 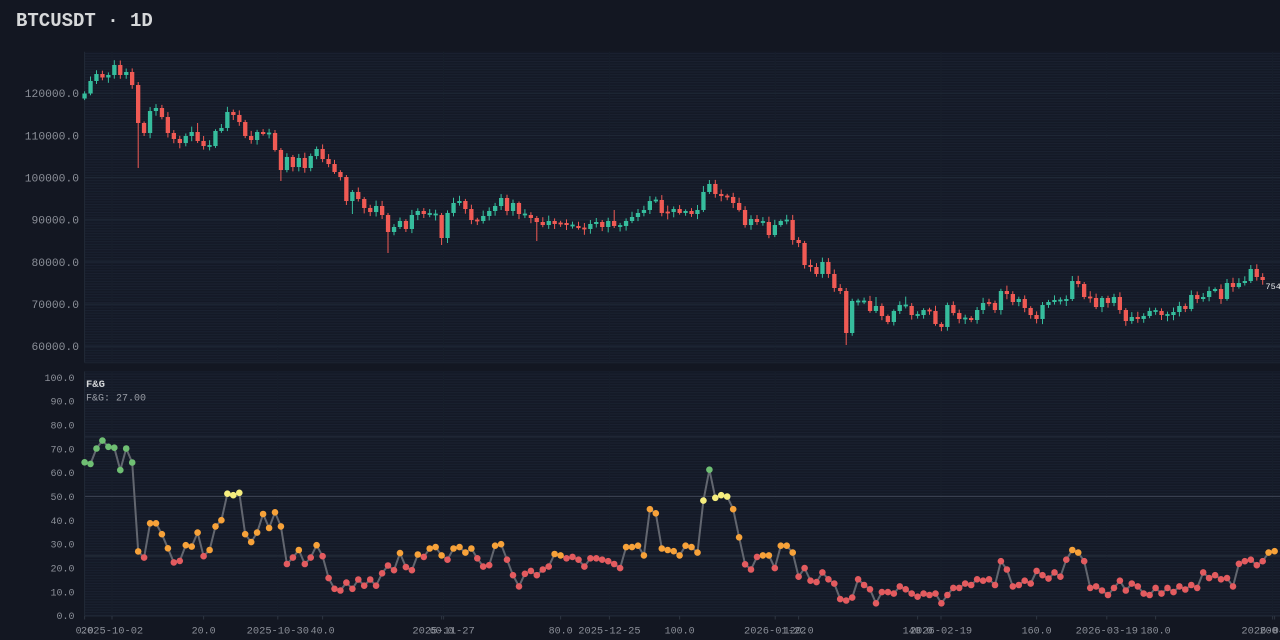 I want to click on svg-text: 2025-10-02, so click(x=112, y=632).